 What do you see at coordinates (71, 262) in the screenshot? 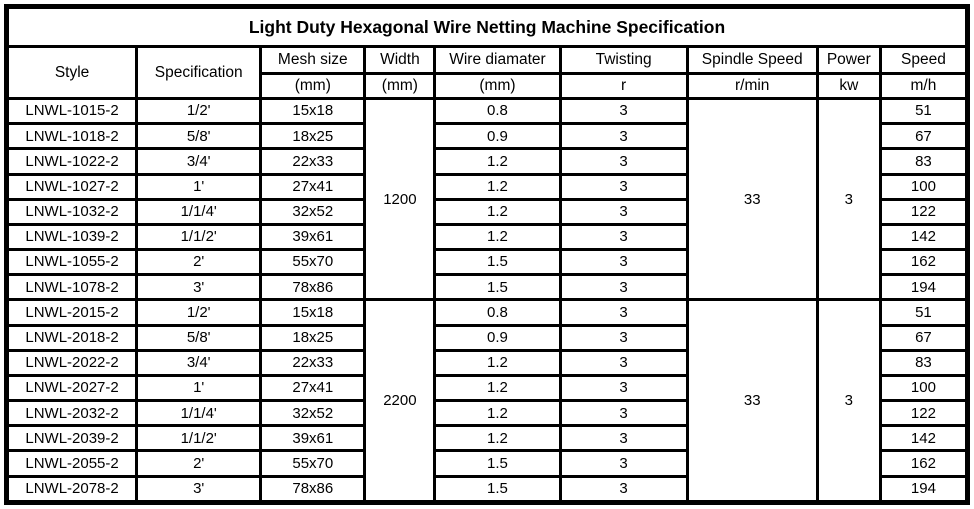
I see `cell-style: LNWL-1055-2` at bounding box center [71, 262].